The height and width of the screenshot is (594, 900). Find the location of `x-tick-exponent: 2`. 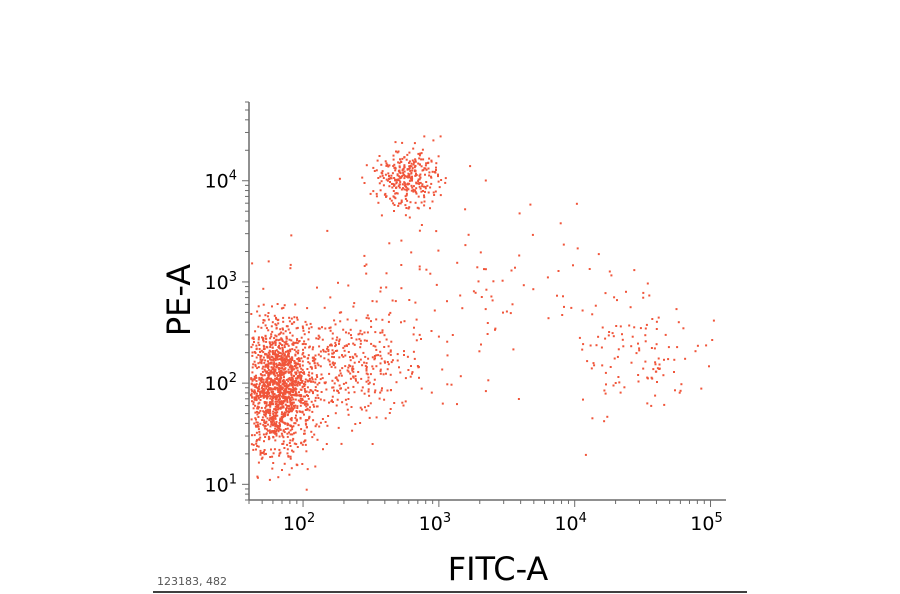

x-tick-exponent: 2 is located at coordinates (311, 518).